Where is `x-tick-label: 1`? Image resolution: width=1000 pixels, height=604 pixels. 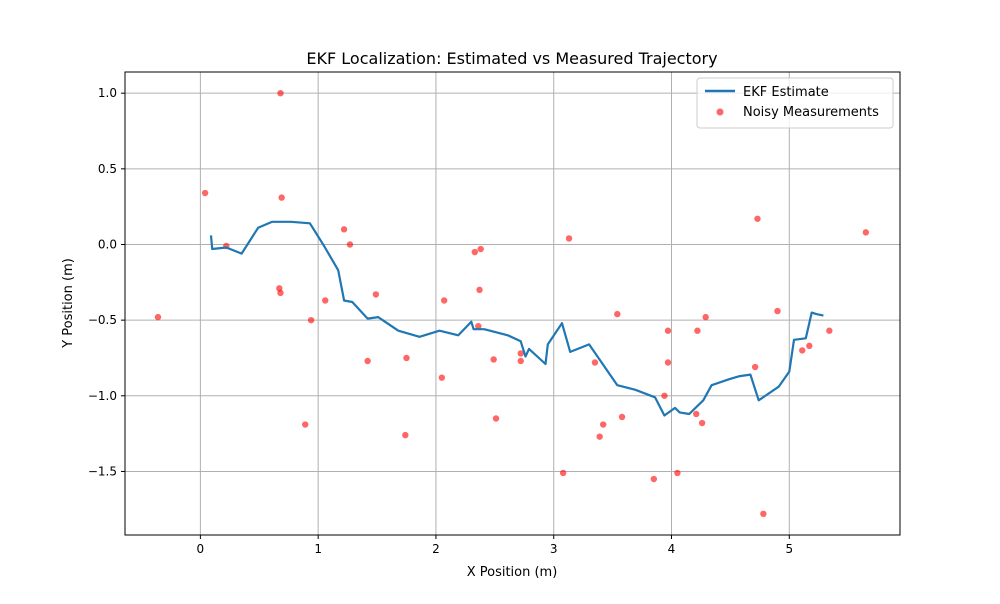 x-tick-label: 1 is located at coordinates (318, 549).